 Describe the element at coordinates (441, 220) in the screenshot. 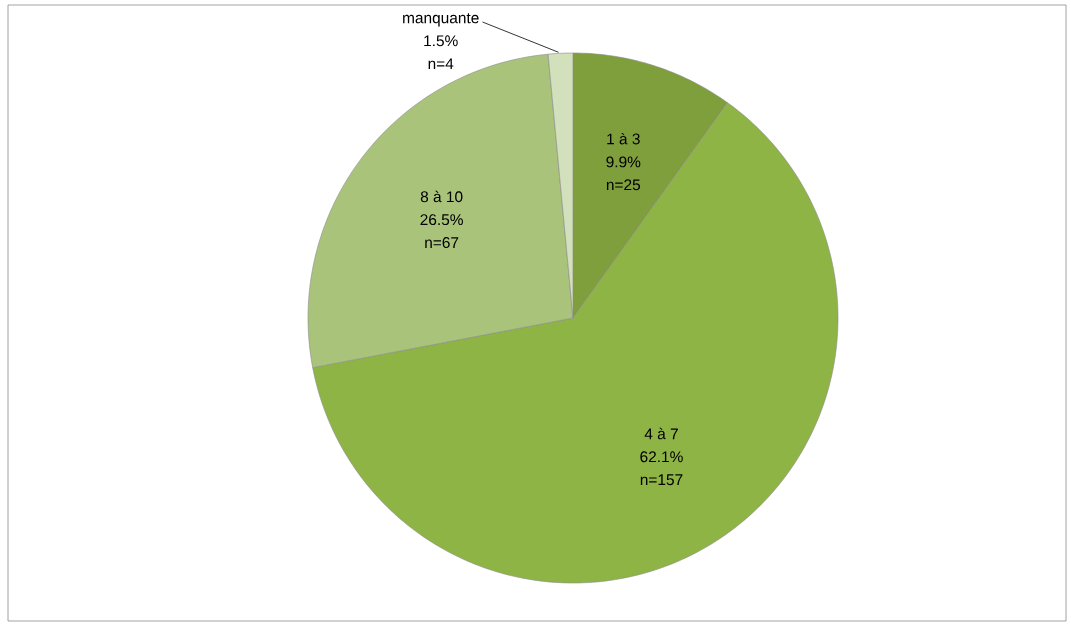

I see `data-label: 26.5%` at that location.